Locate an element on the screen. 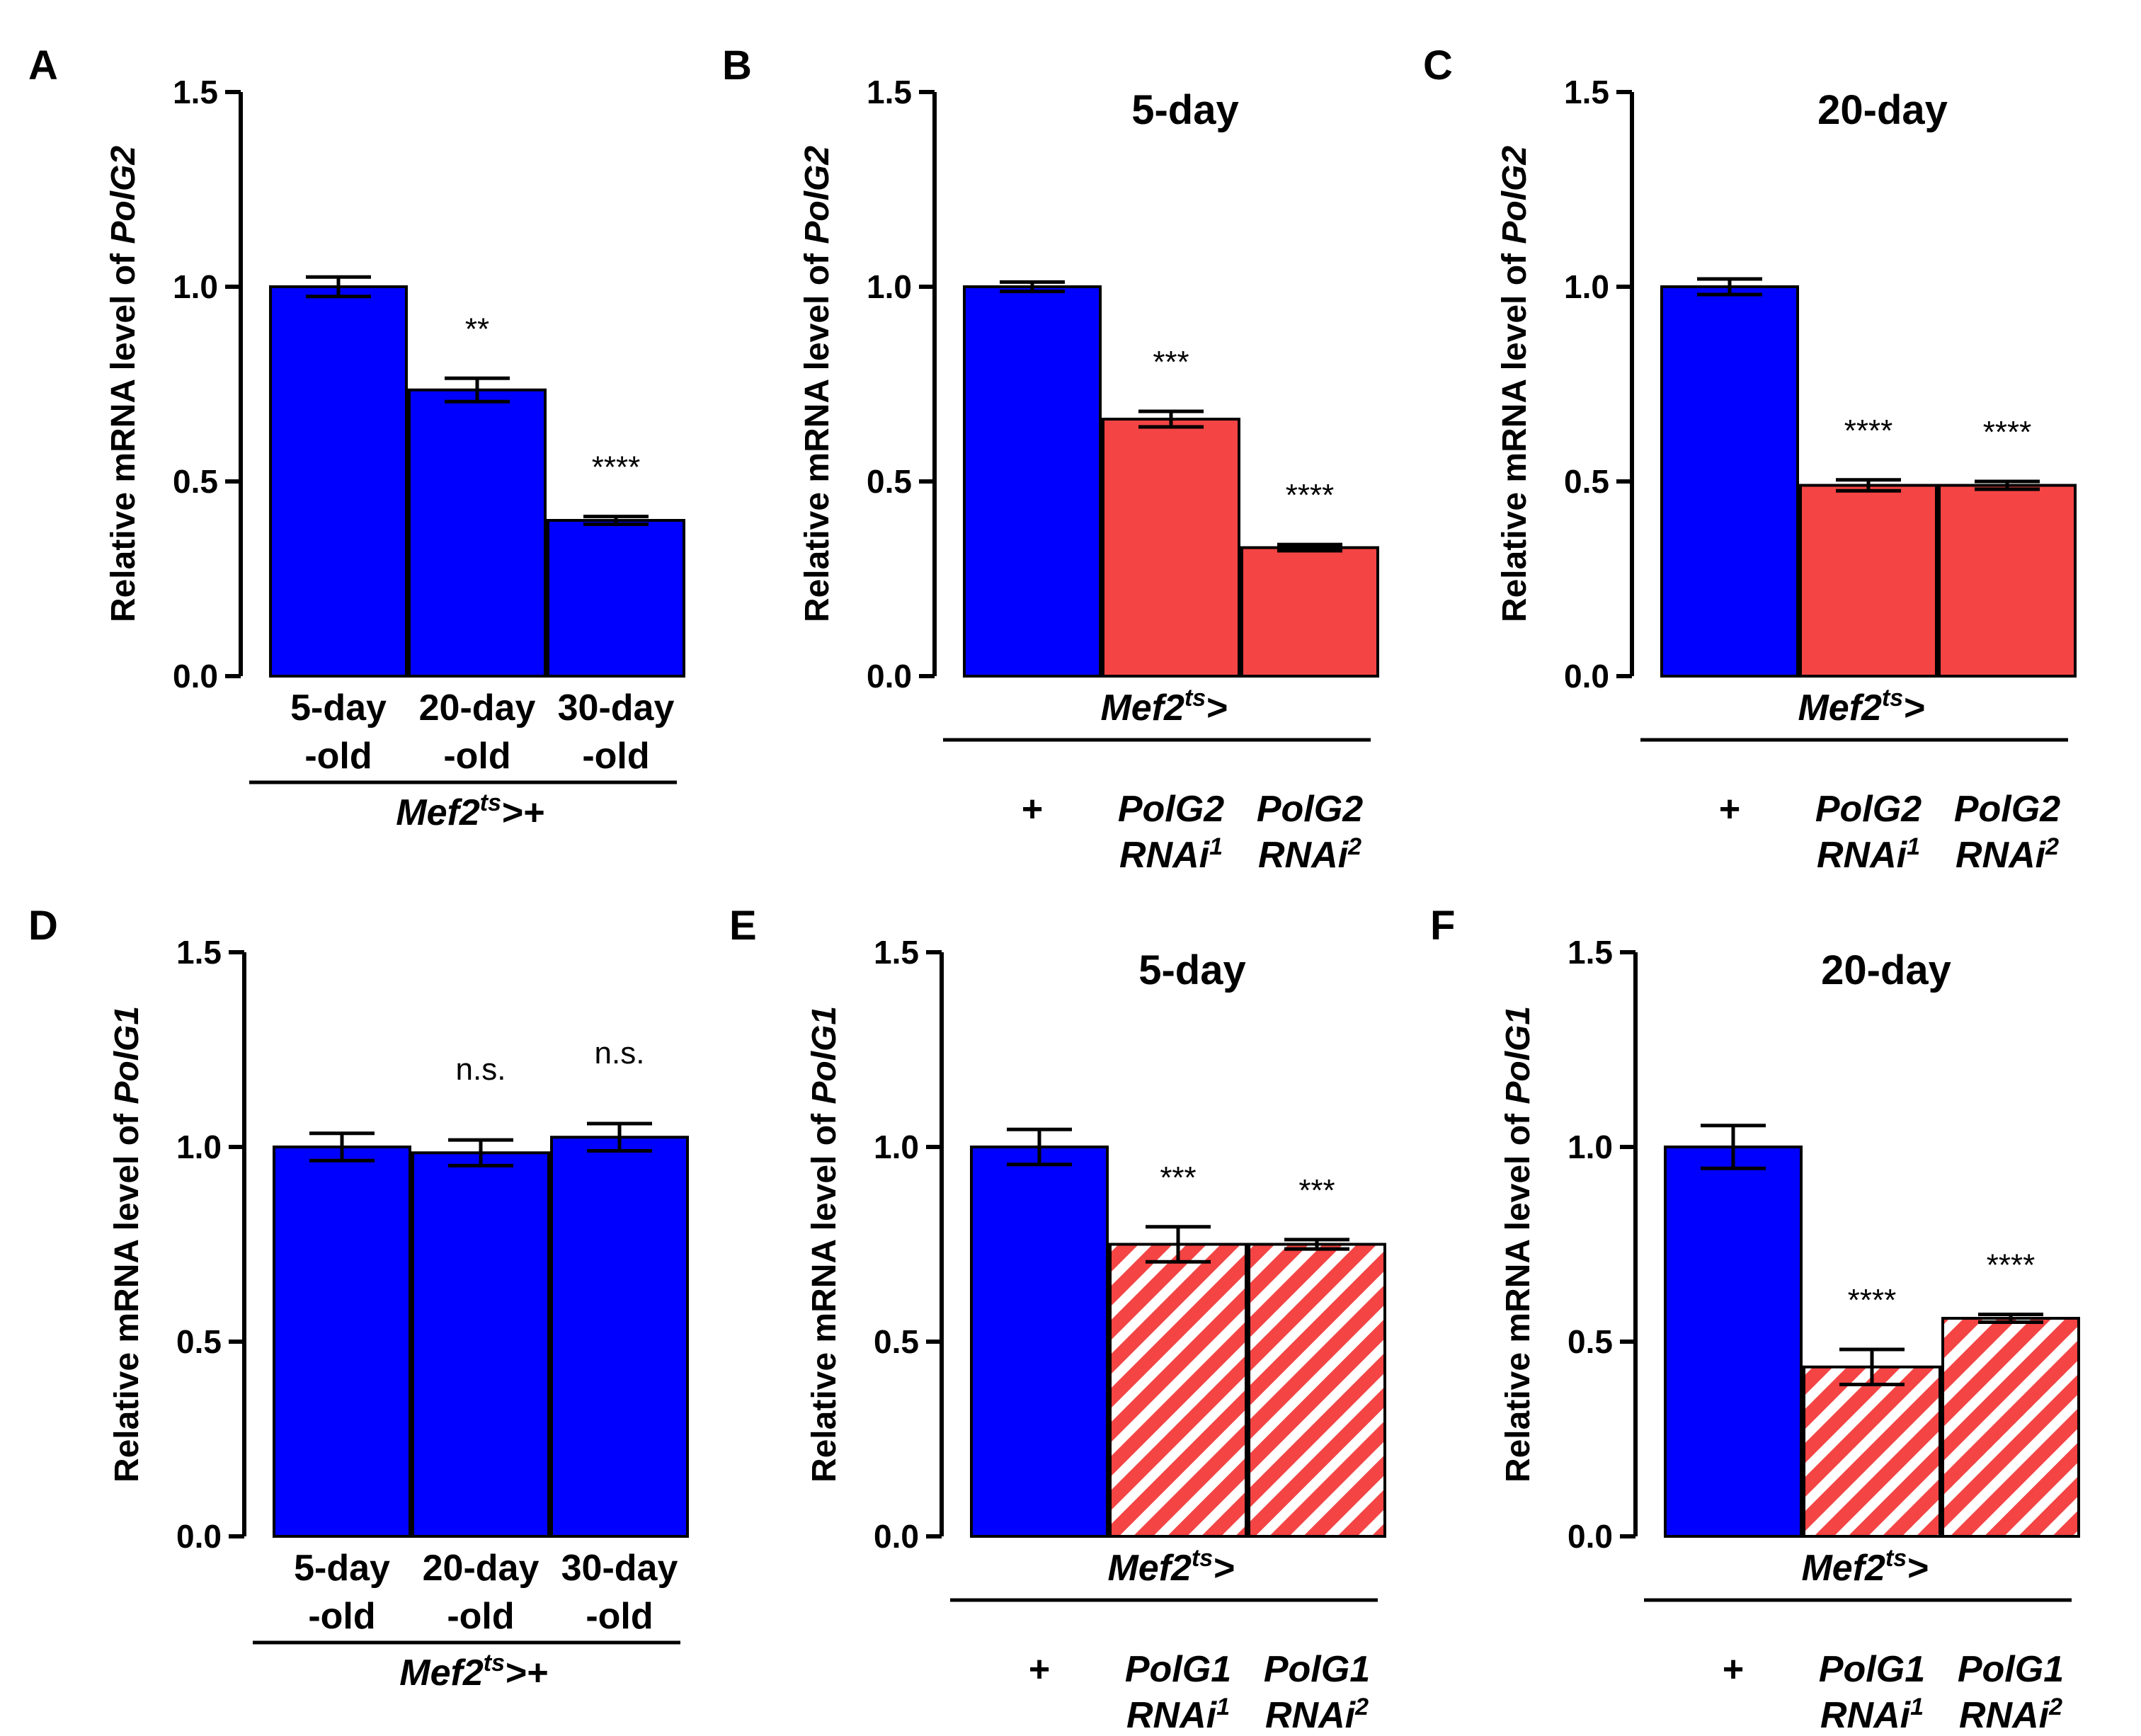 The height and width of the screenshot is (1736, 2141). panel-letter: F is located at coordinates (1442, 926).